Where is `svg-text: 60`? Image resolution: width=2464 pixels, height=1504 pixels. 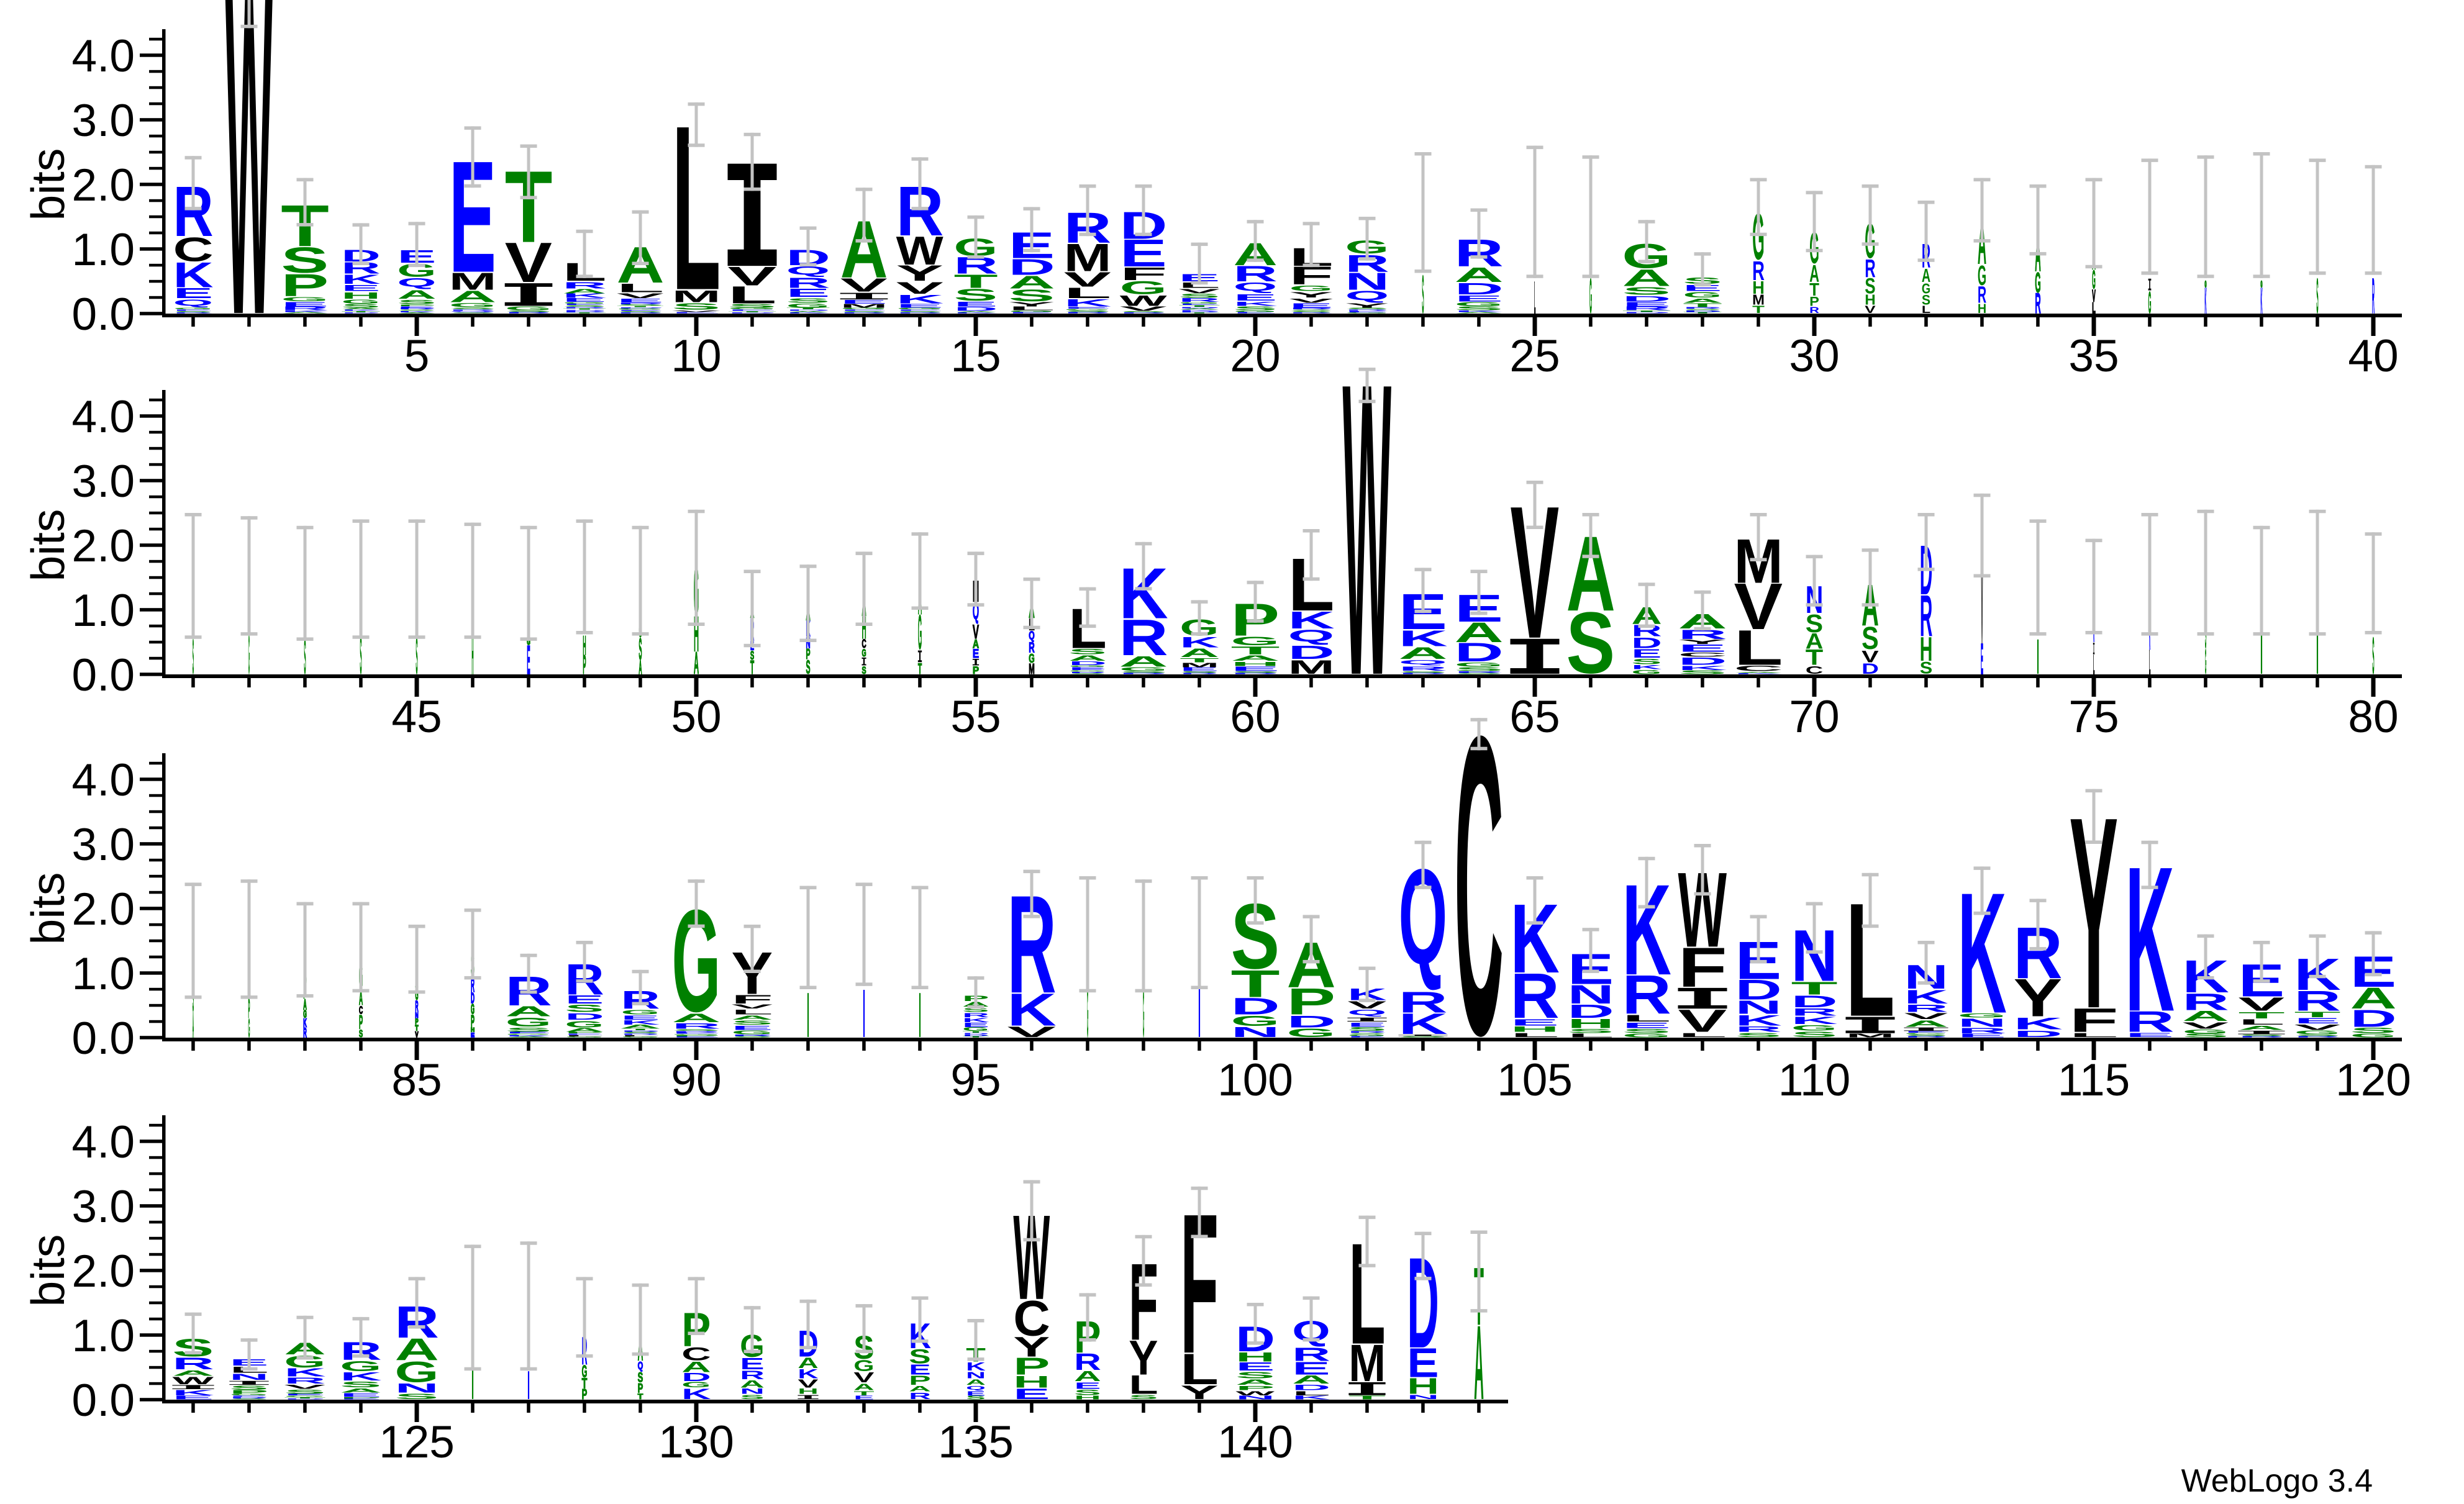 svg-text: 60 is located at coordinates (1255, 717).